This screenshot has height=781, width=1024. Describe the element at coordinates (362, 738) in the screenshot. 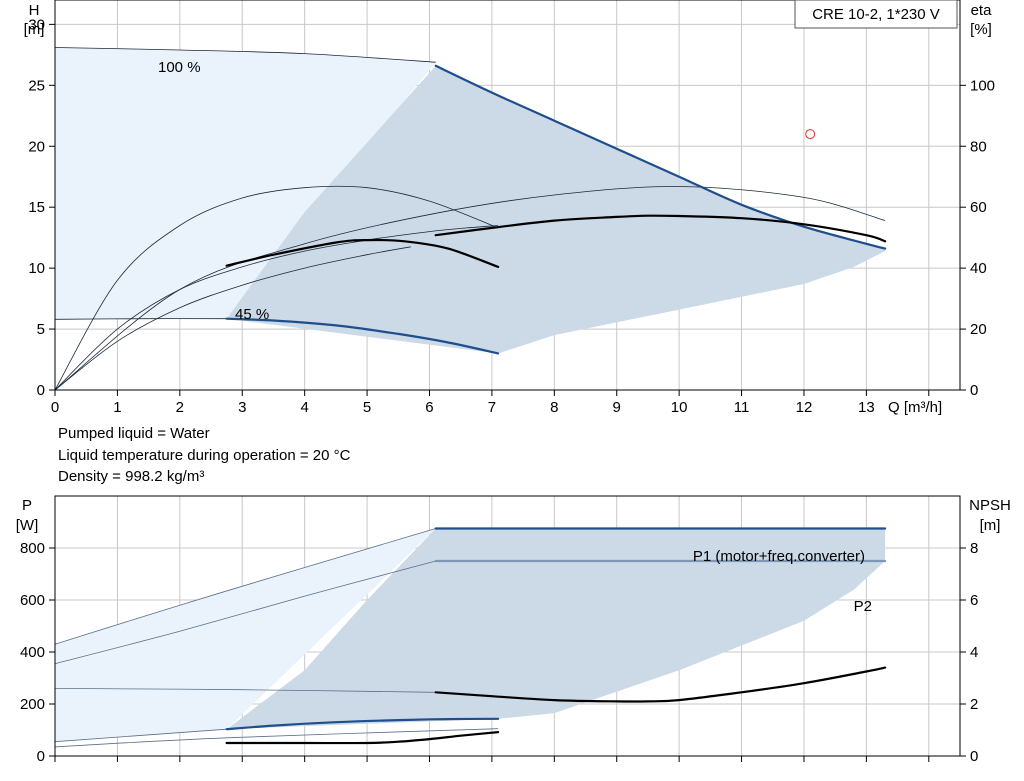

I see `npsh-45-curve` at that location.